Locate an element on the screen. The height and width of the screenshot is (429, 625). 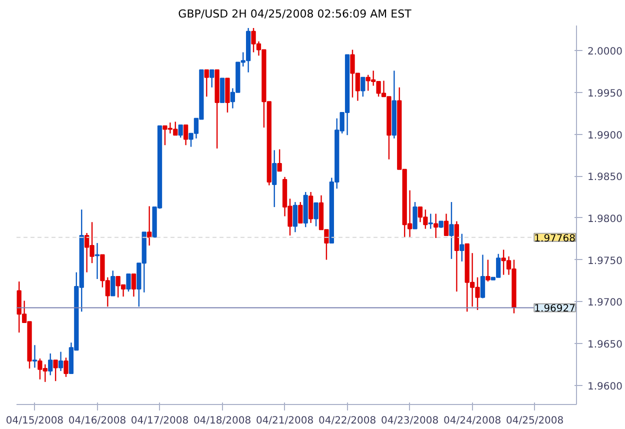
y-tick-label: 2.0000 is located at coordinates (605, 52).